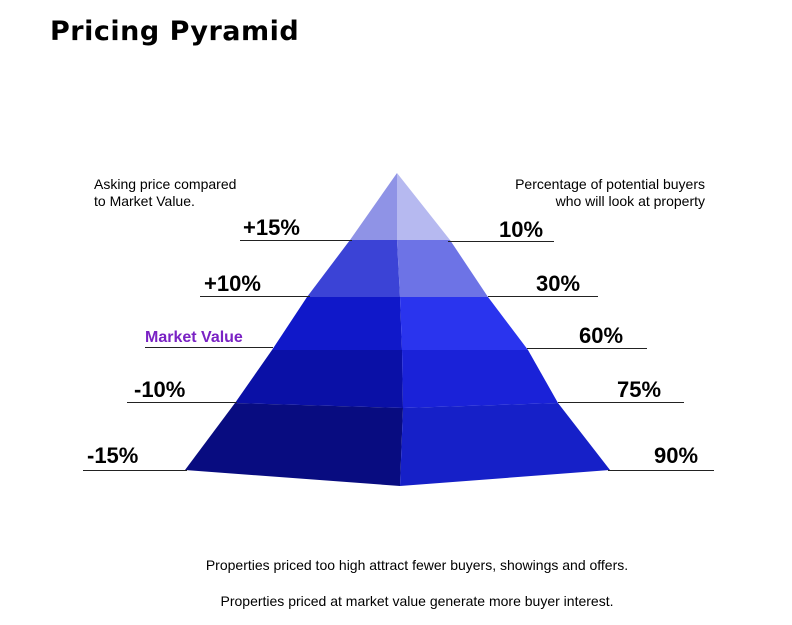 The height and width of the screenshot is (625, 792). Describe the element at coordinates (639, 389) in the screenshot. I see `right-label-75: 75%` at that location.